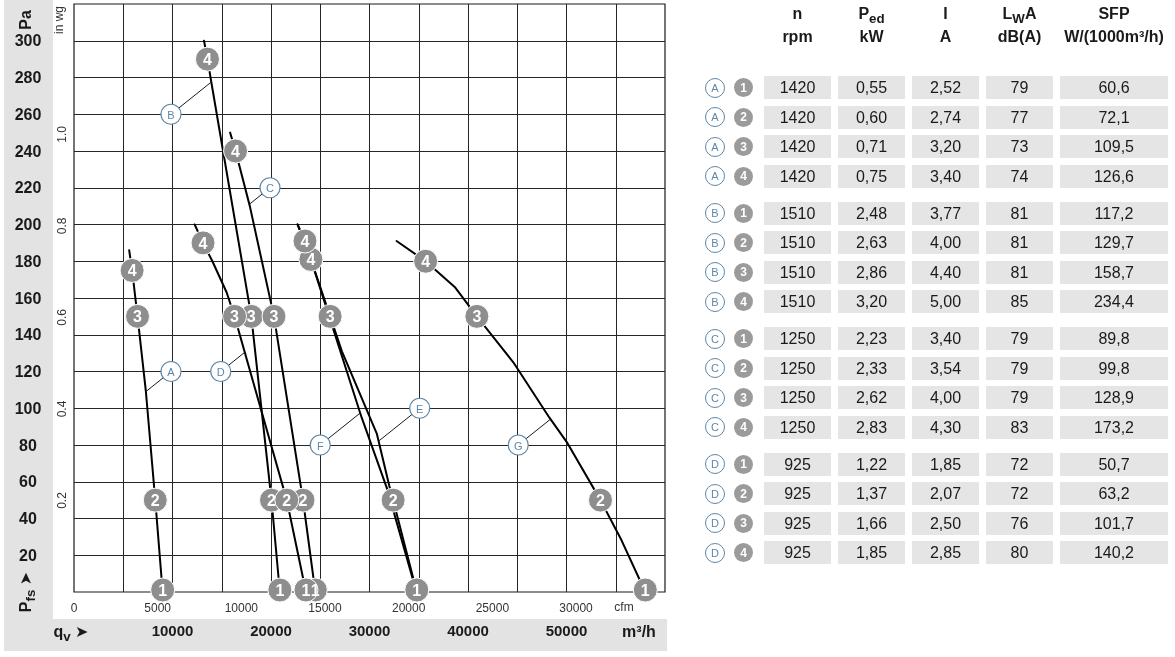 Image resolution: width=1175 pixels, height=657 pixels. What do you see at coordinates (1114, 117) in the screenshot?
I see `table-cell: 72,1` at bounding box center [1114, 117].